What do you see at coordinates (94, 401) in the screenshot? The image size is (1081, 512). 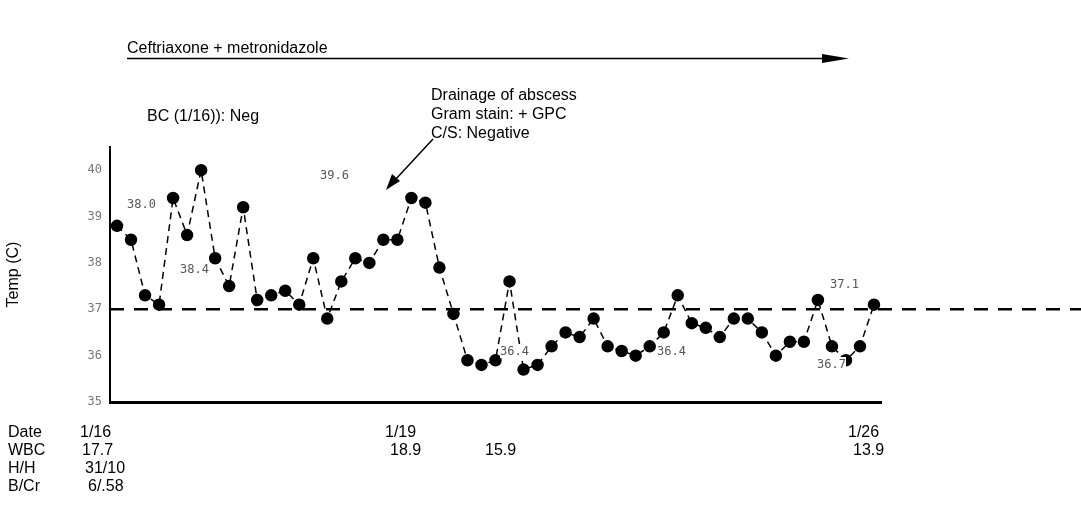 I see `y-tick-label: 35` at bounding box center [94, 401].